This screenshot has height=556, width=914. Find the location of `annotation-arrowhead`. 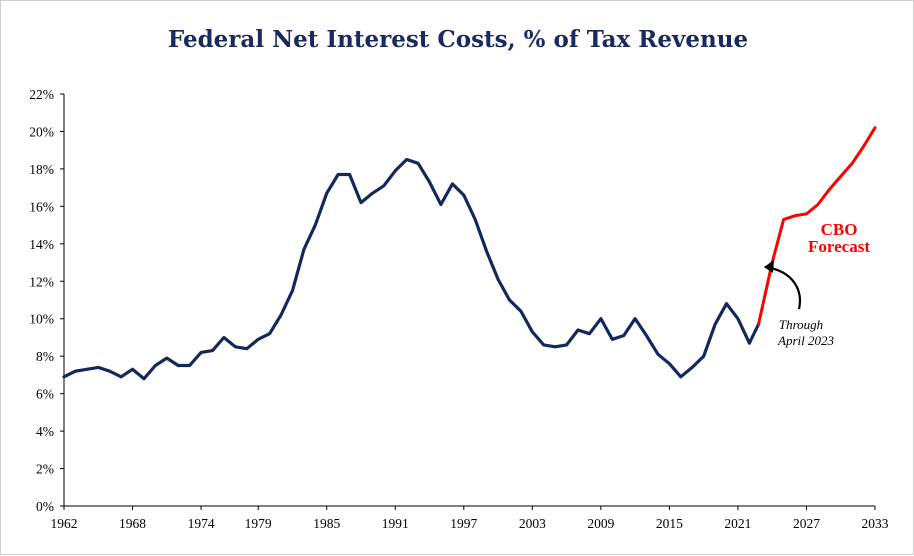

annotation-arrowhead is located at coordinates (769, 266).